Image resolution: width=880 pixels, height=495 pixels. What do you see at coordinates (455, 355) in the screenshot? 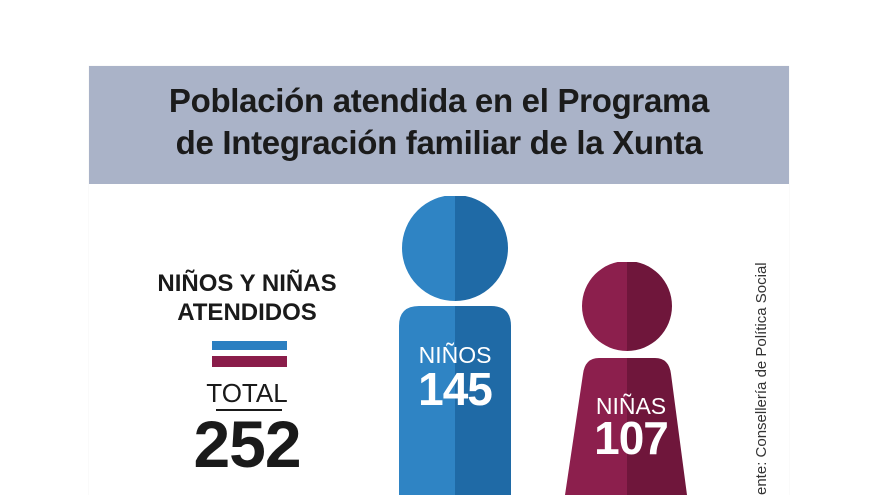
I see `boys-label: NIÑOS` at bounding box center [455, 355].